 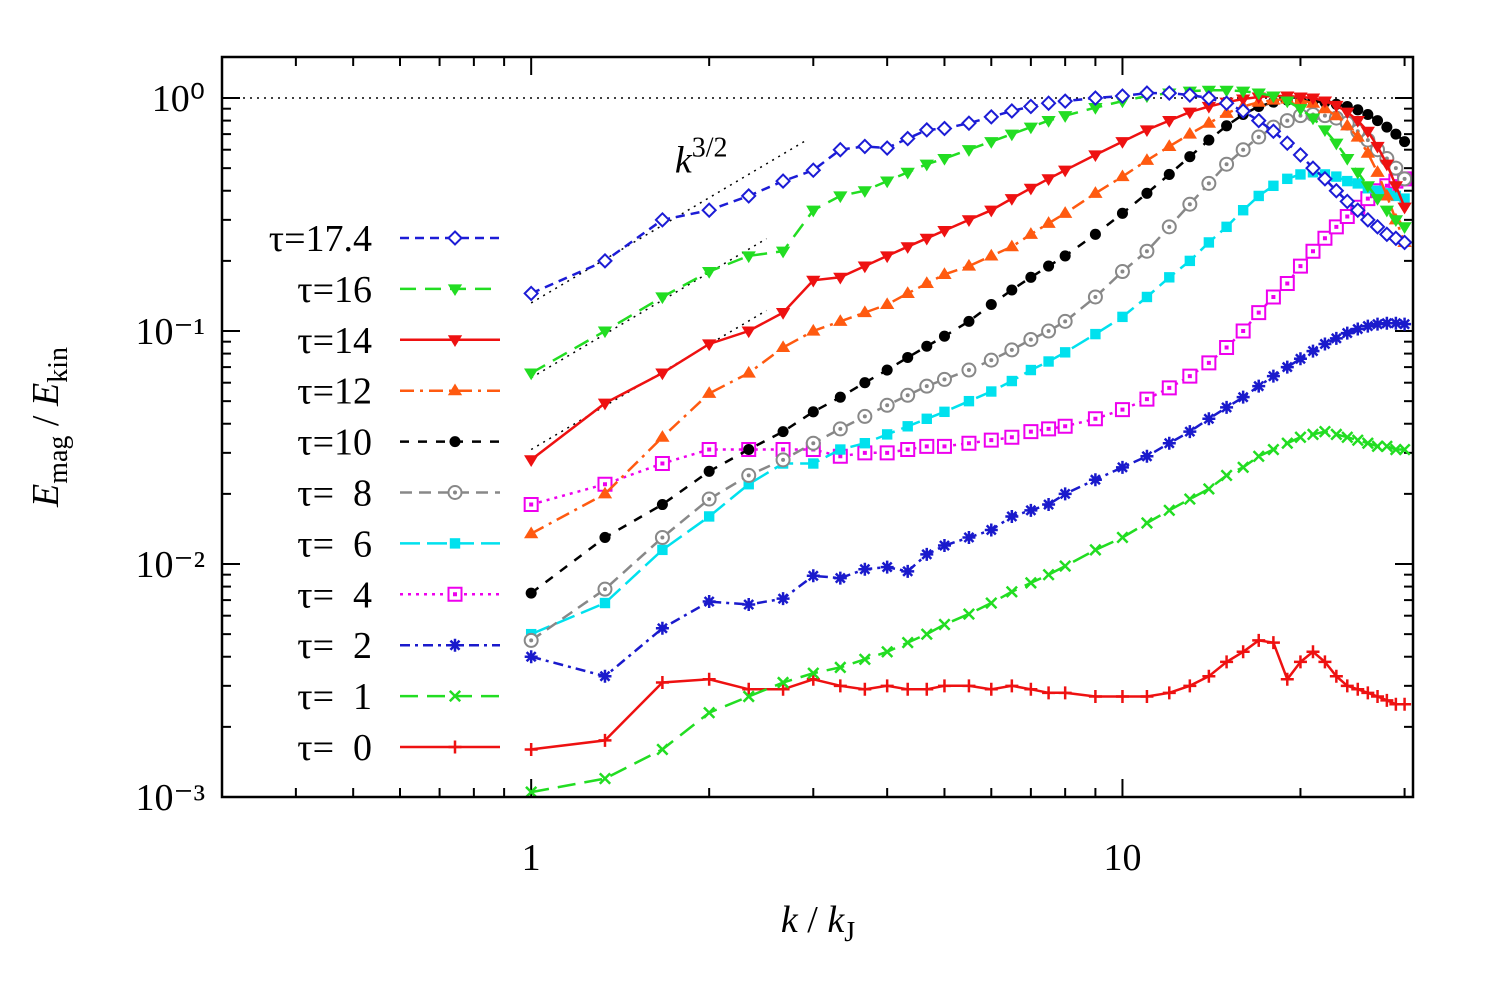 What do you see at coordinates (334, 290) in the screenshot?
I see `legend-label: τ=16` at bounding box center [334, 290].